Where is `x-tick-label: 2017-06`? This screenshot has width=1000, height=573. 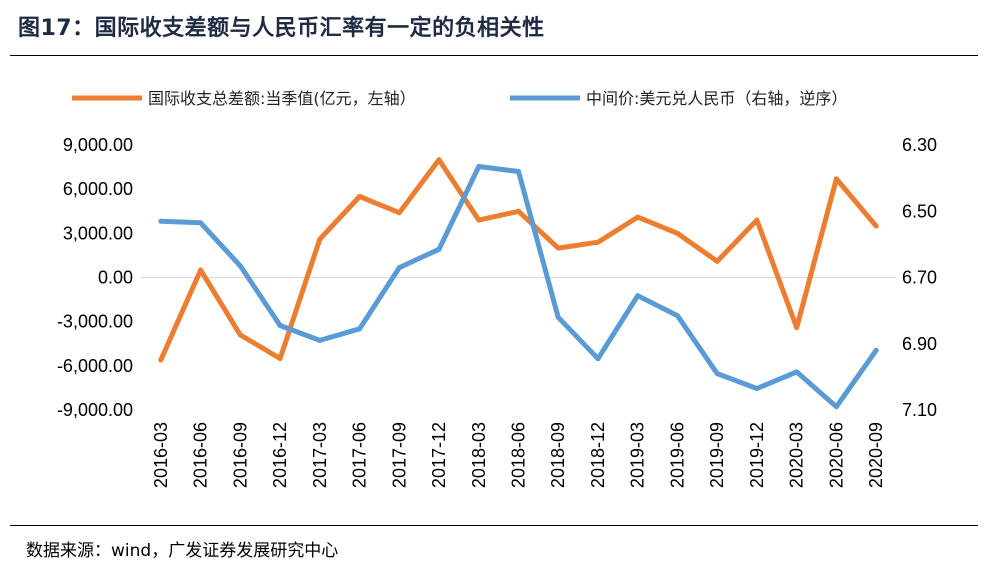 x-tick-label: 2017-06 is located at coordinates (360, 455).